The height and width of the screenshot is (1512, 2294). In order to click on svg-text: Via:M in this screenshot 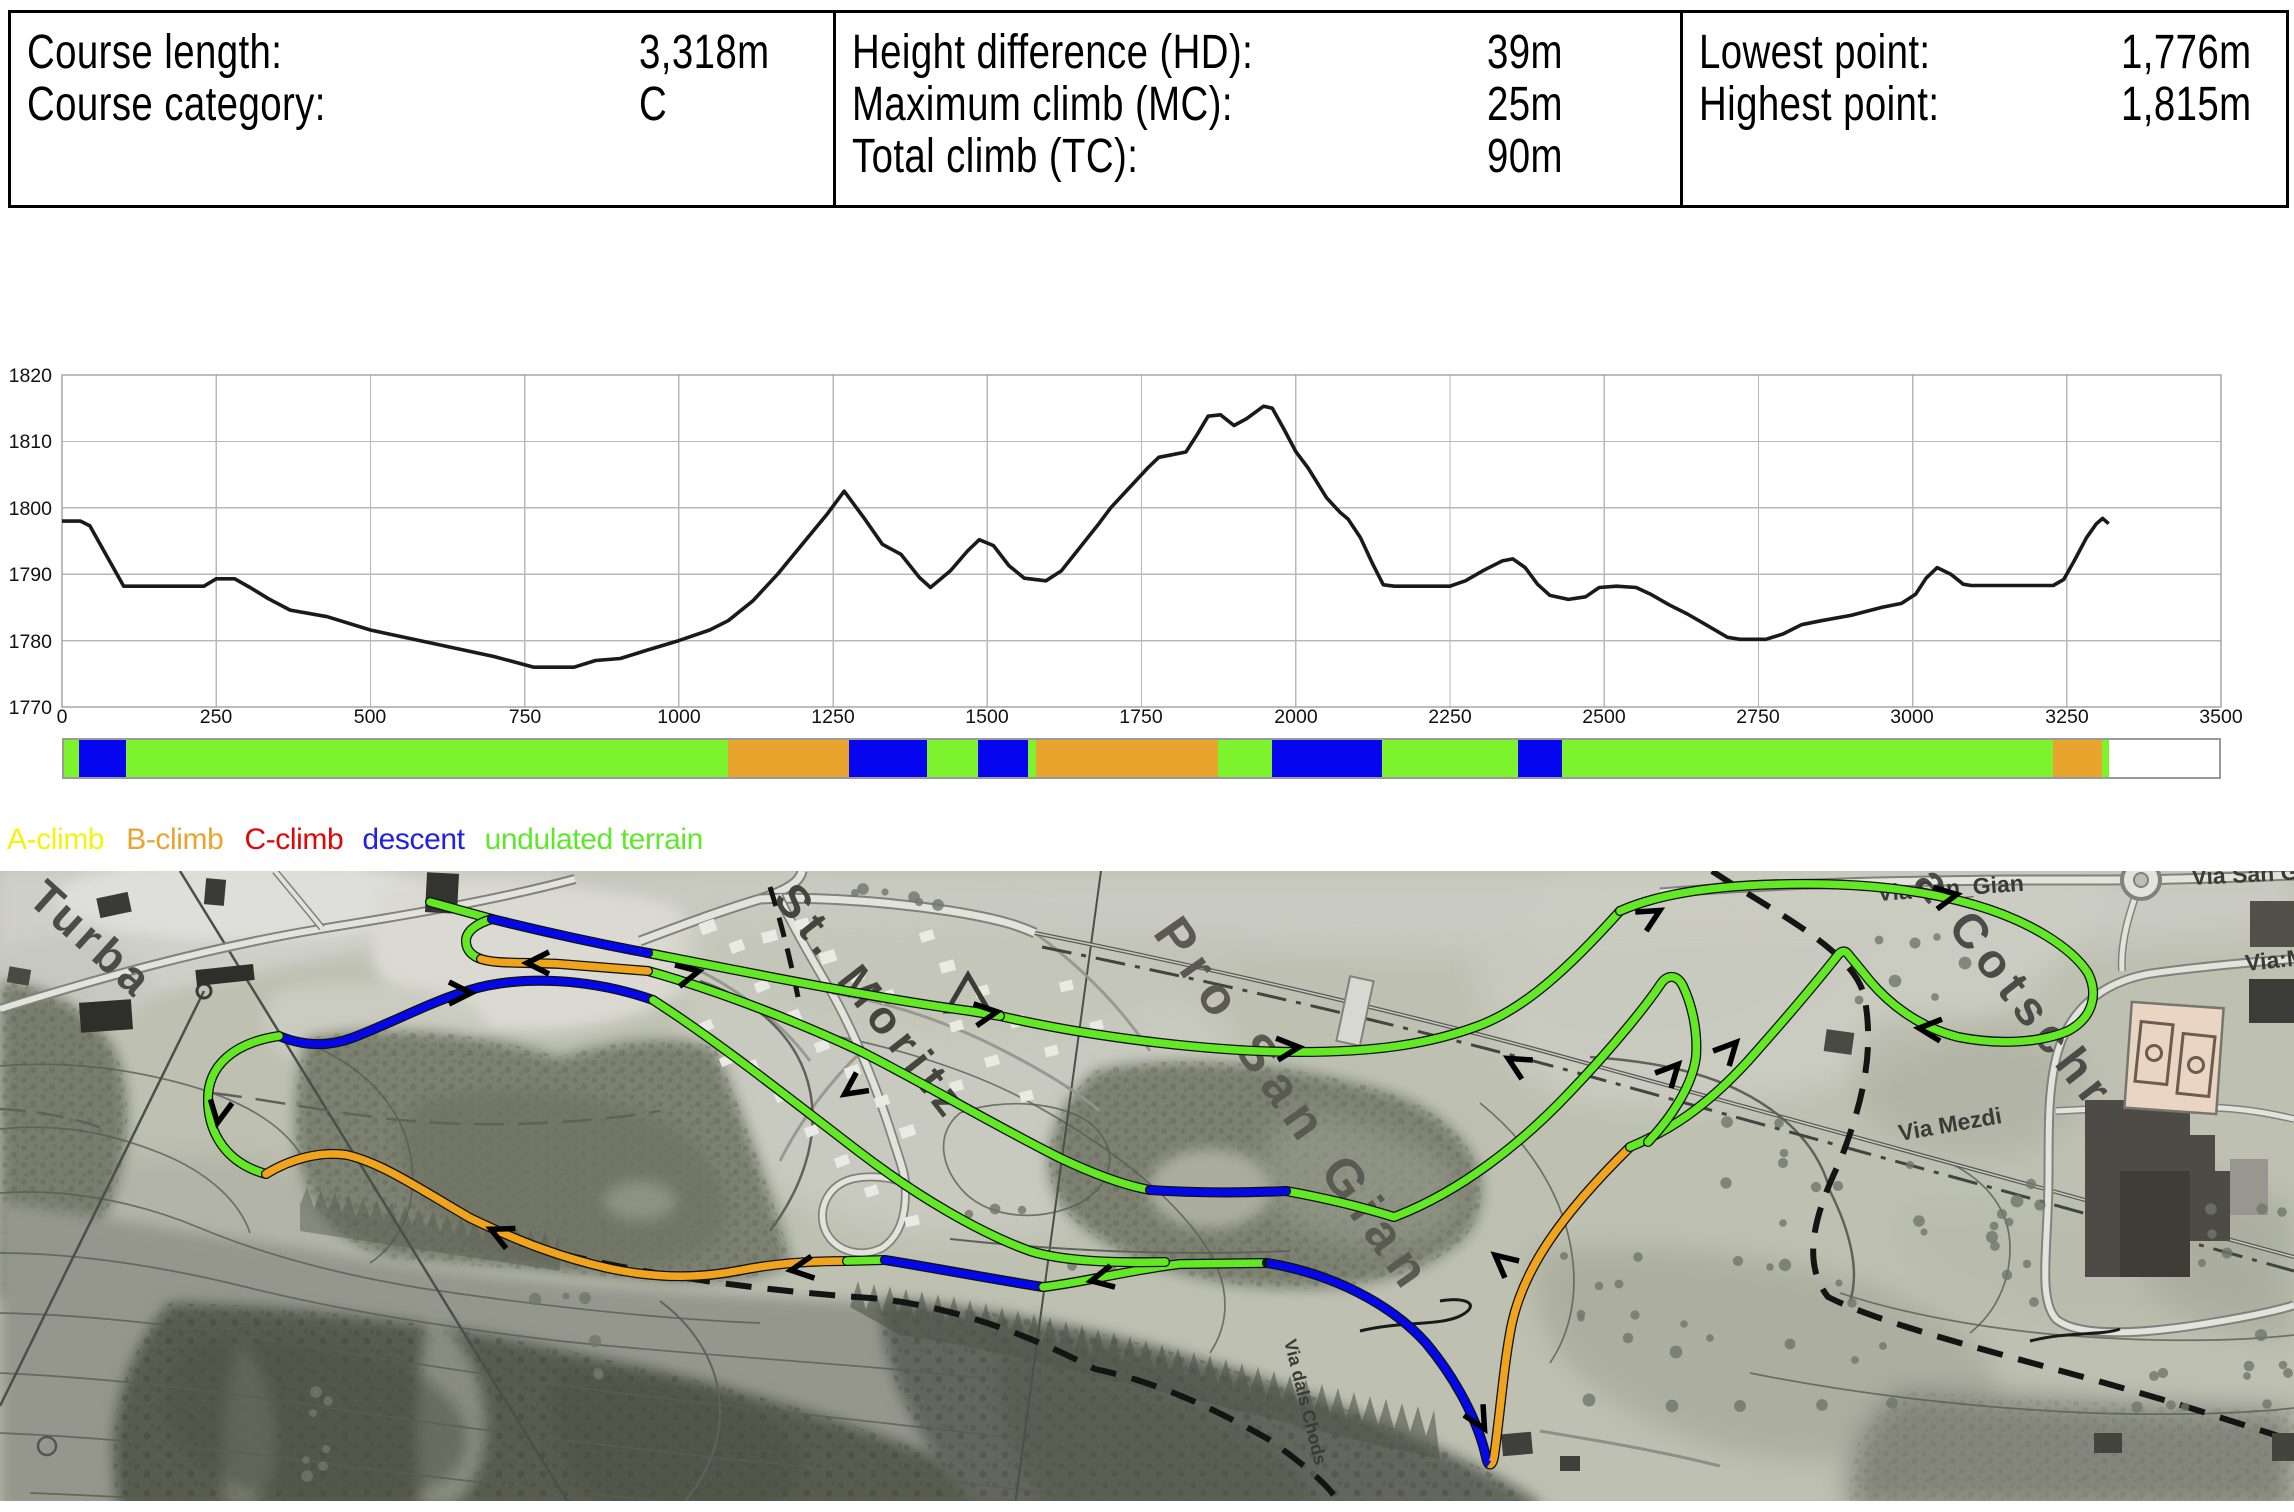, I will do `click(2269, 960)`.